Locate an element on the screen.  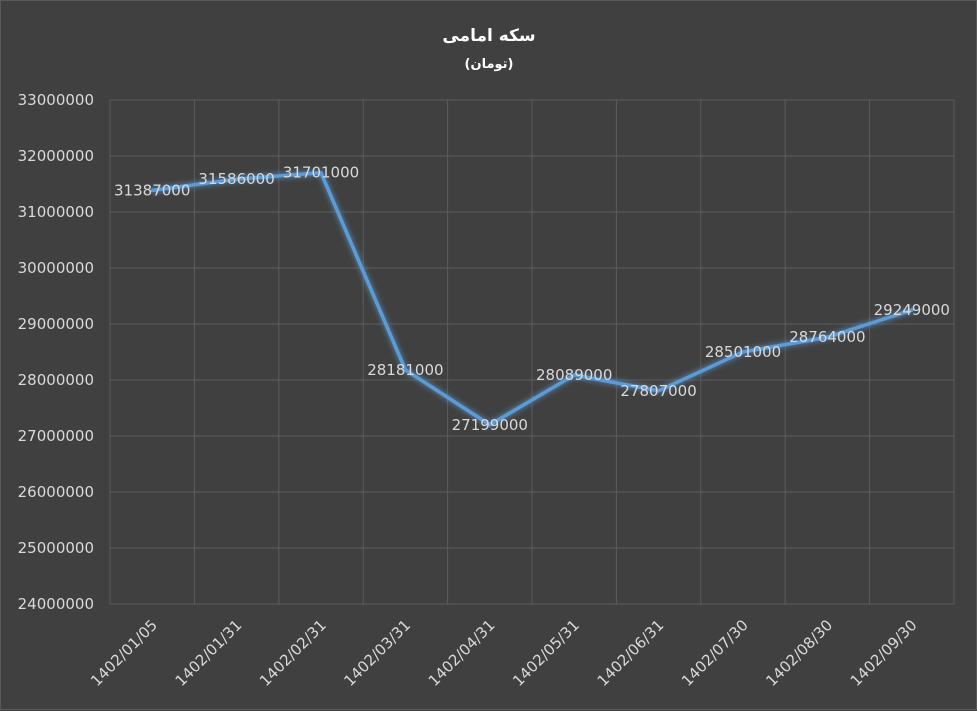
data-label: 28089000 is located at coordinates (574, 375).